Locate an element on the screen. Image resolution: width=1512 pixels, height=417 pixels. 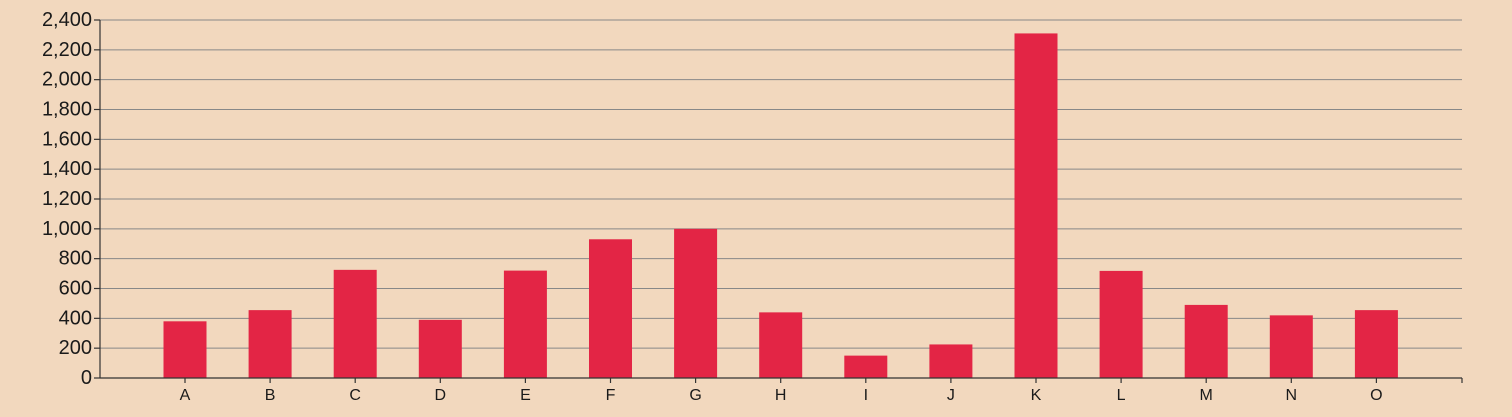
y-tick-label: 1,200 is located at coordinates (67, 199).